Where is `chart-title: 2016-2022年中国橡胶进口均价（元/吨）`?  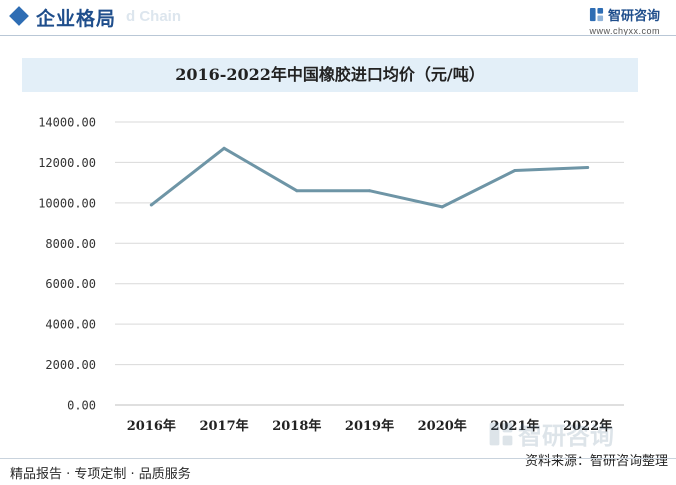 chart-title: 2016-2022年中国橡胶进口均价（元/吨） is located at coordinates (330, 74).